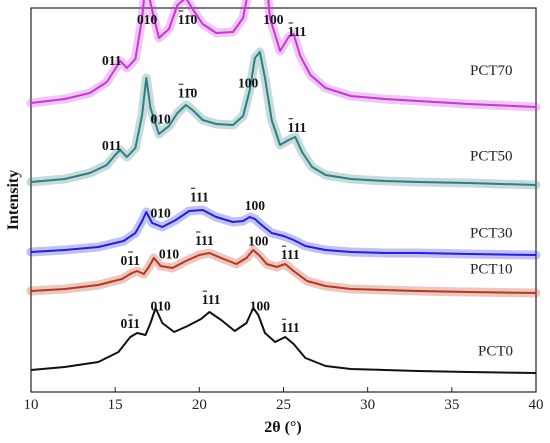 The height and width of the screenshot is (443, 550). I want to click on series-label-pct70: PCT70, so click(491, 71).